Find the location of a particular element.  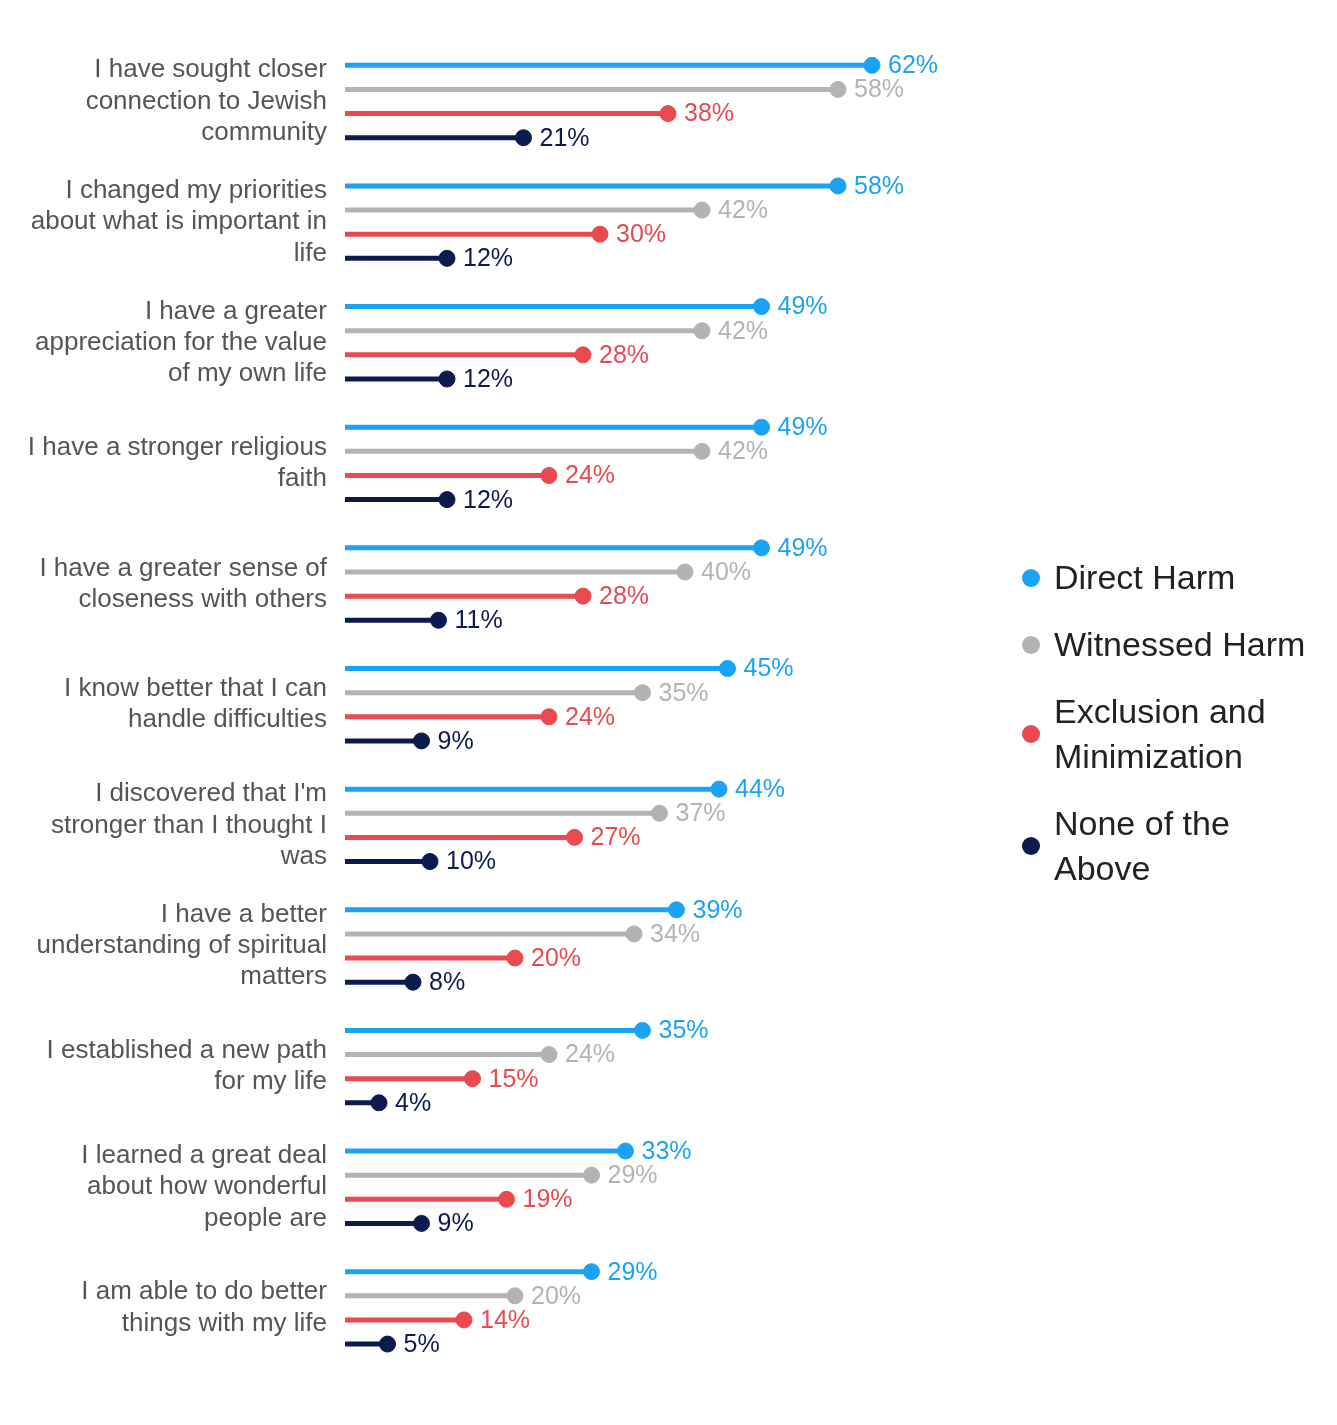

data-label: 15% is located at coordinates (513, 1077).